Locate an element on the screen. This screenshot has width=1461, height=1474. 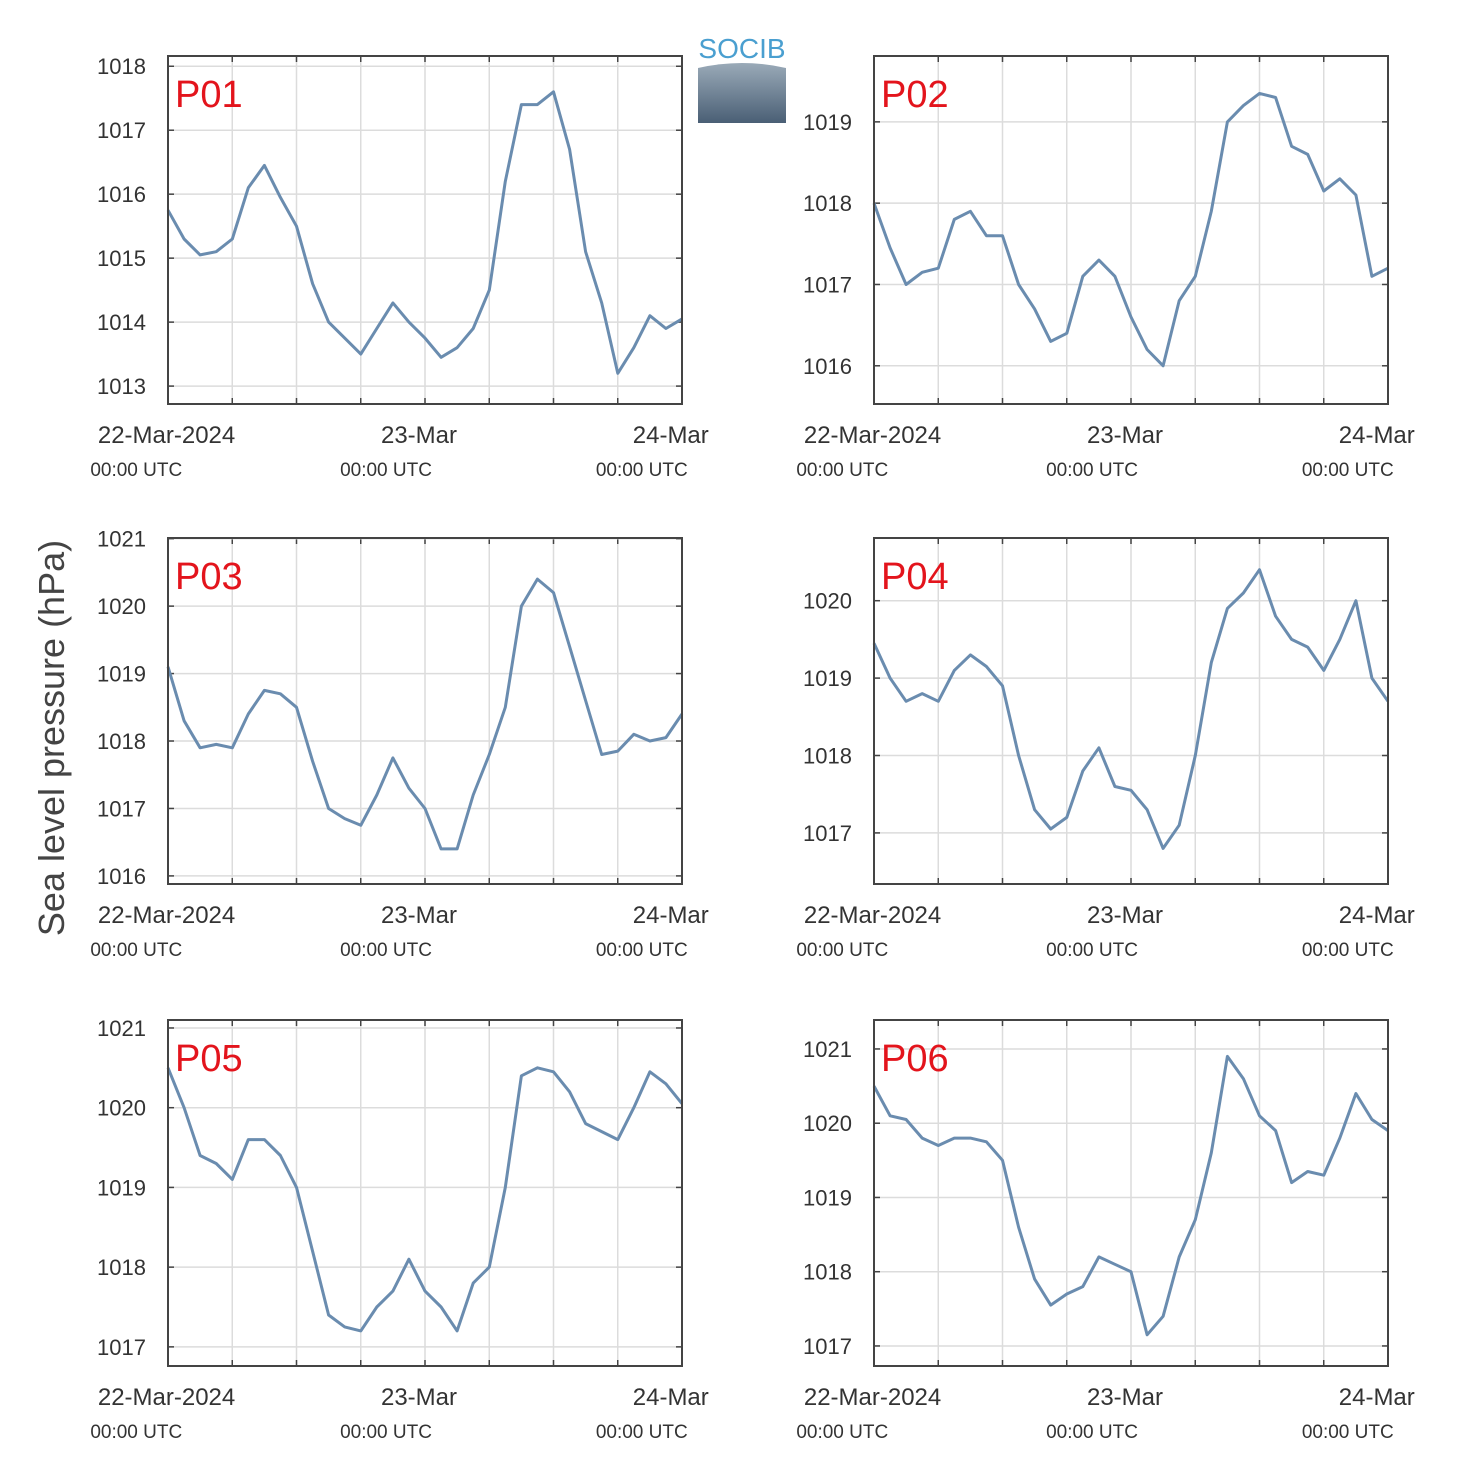
logo: SOCIB is located at coordinates (742, 78).